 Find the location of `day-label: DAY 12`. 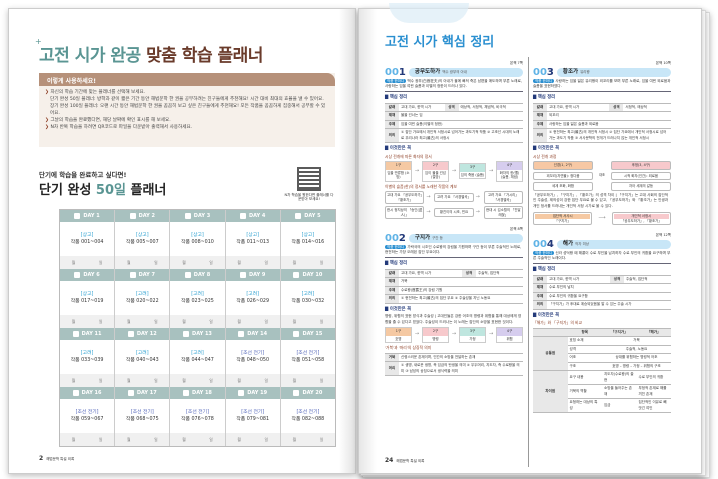

day-label: DAY 12 is located at coordinates (146, 334).